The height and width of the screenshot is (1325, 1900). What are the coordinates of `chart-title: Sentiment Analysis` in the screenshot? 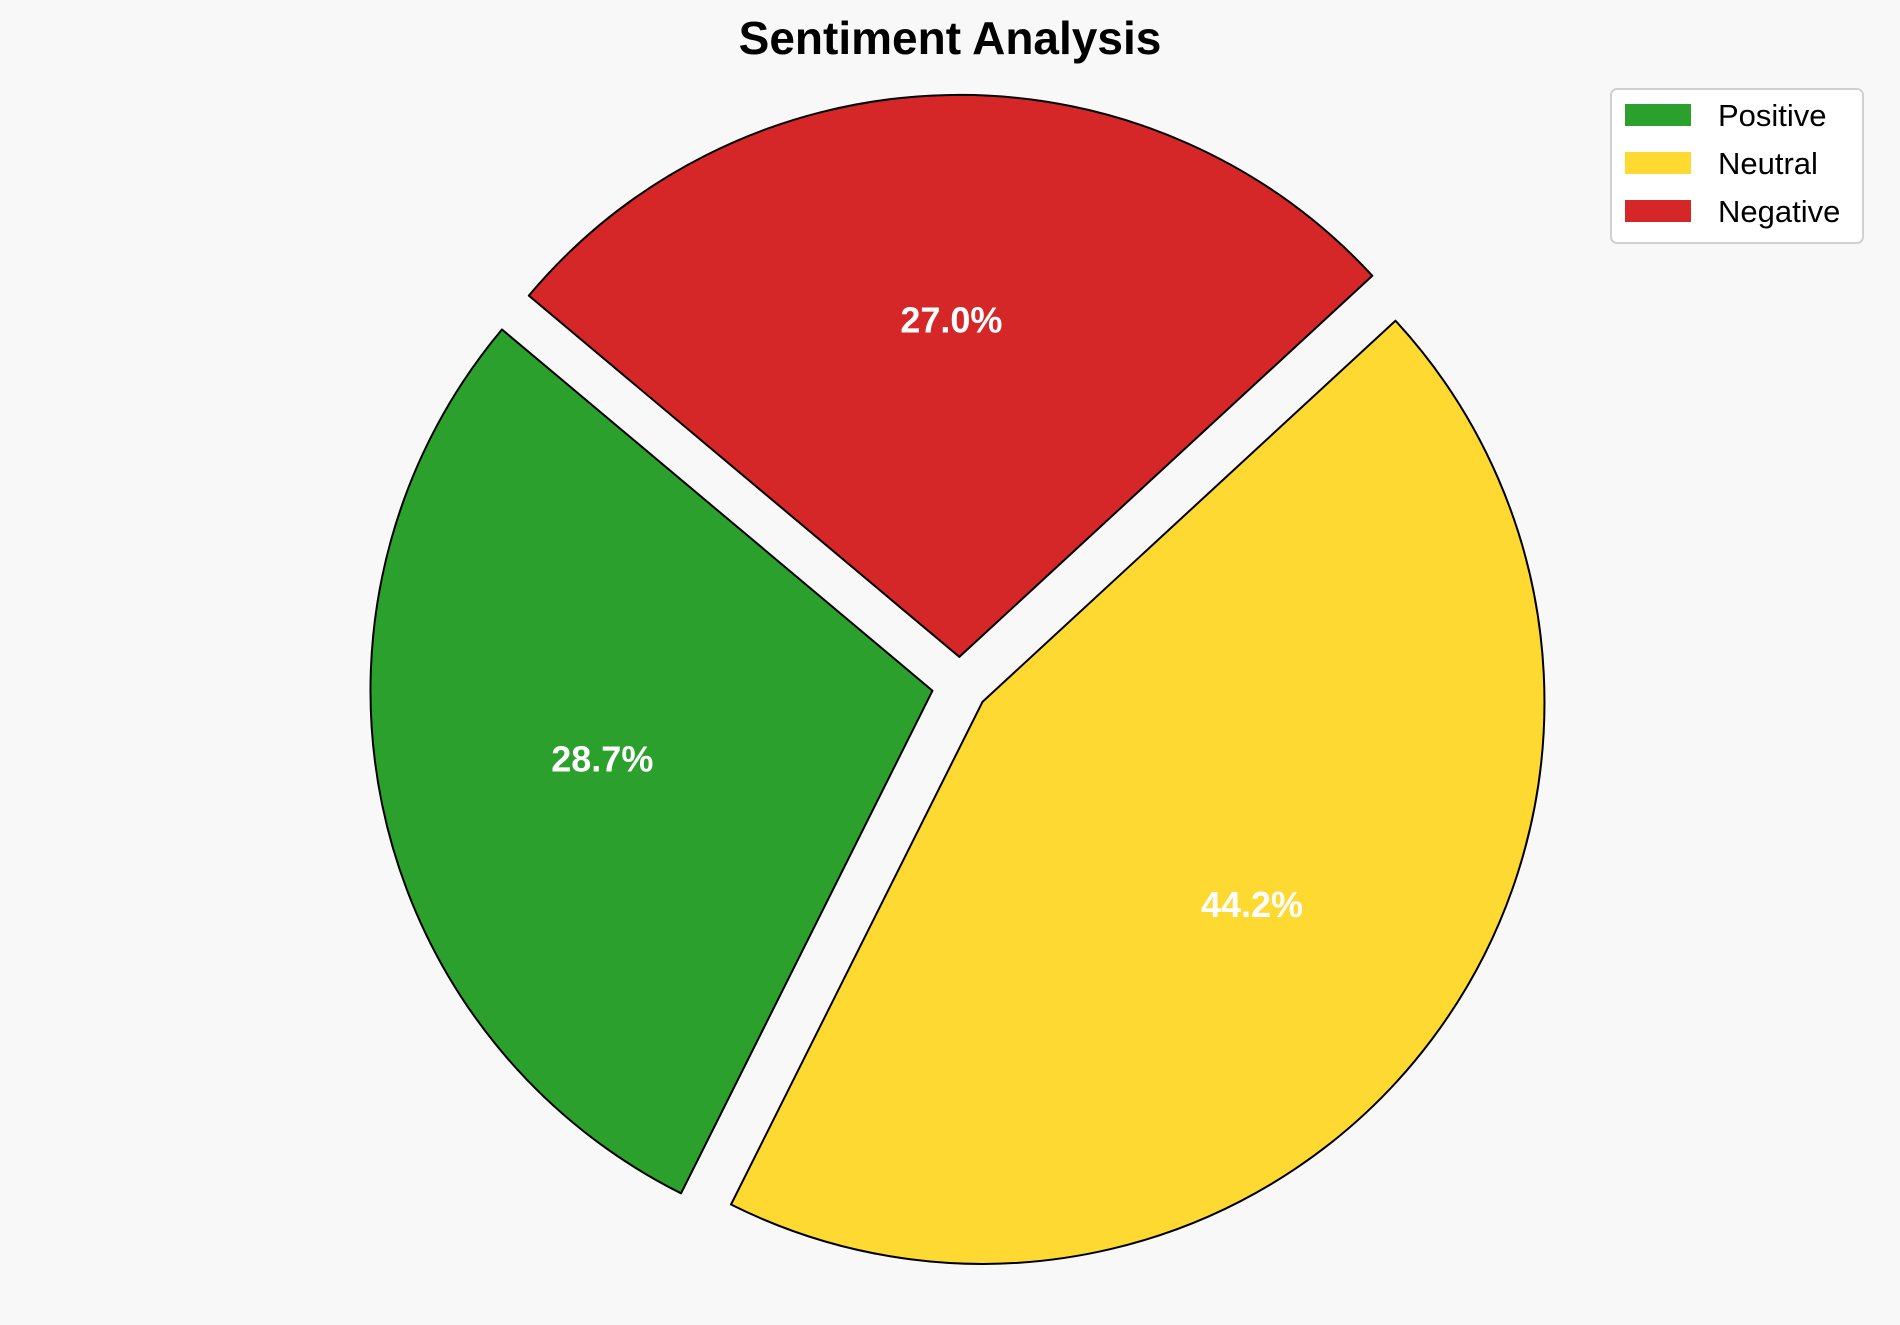 It's located at (950, 38).